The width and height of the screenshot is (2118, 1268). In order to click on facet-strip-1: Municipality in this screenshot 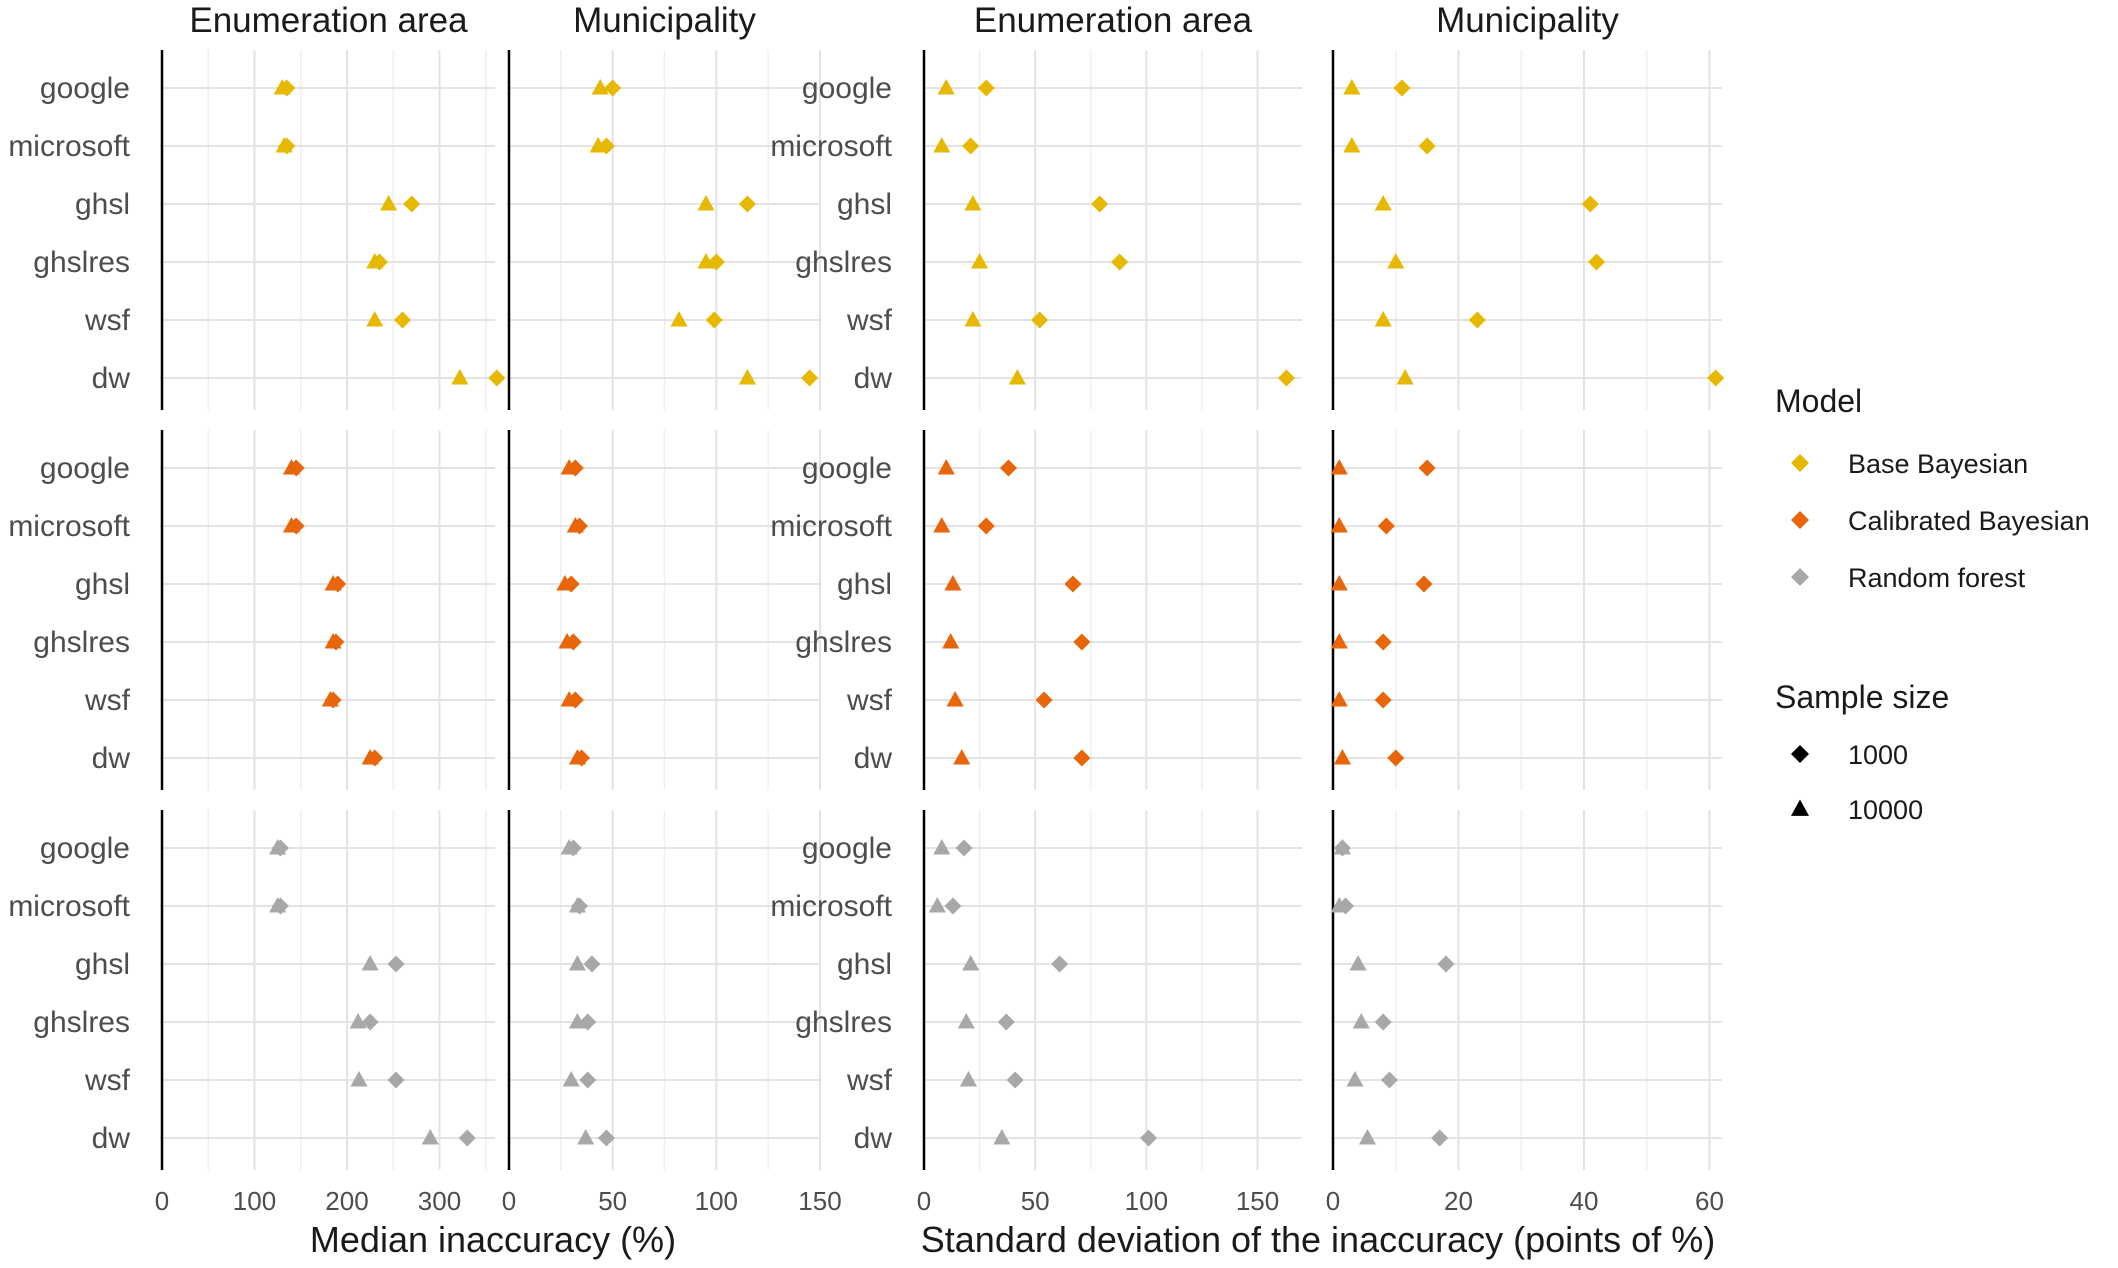, I will do `click(664, 20)`.